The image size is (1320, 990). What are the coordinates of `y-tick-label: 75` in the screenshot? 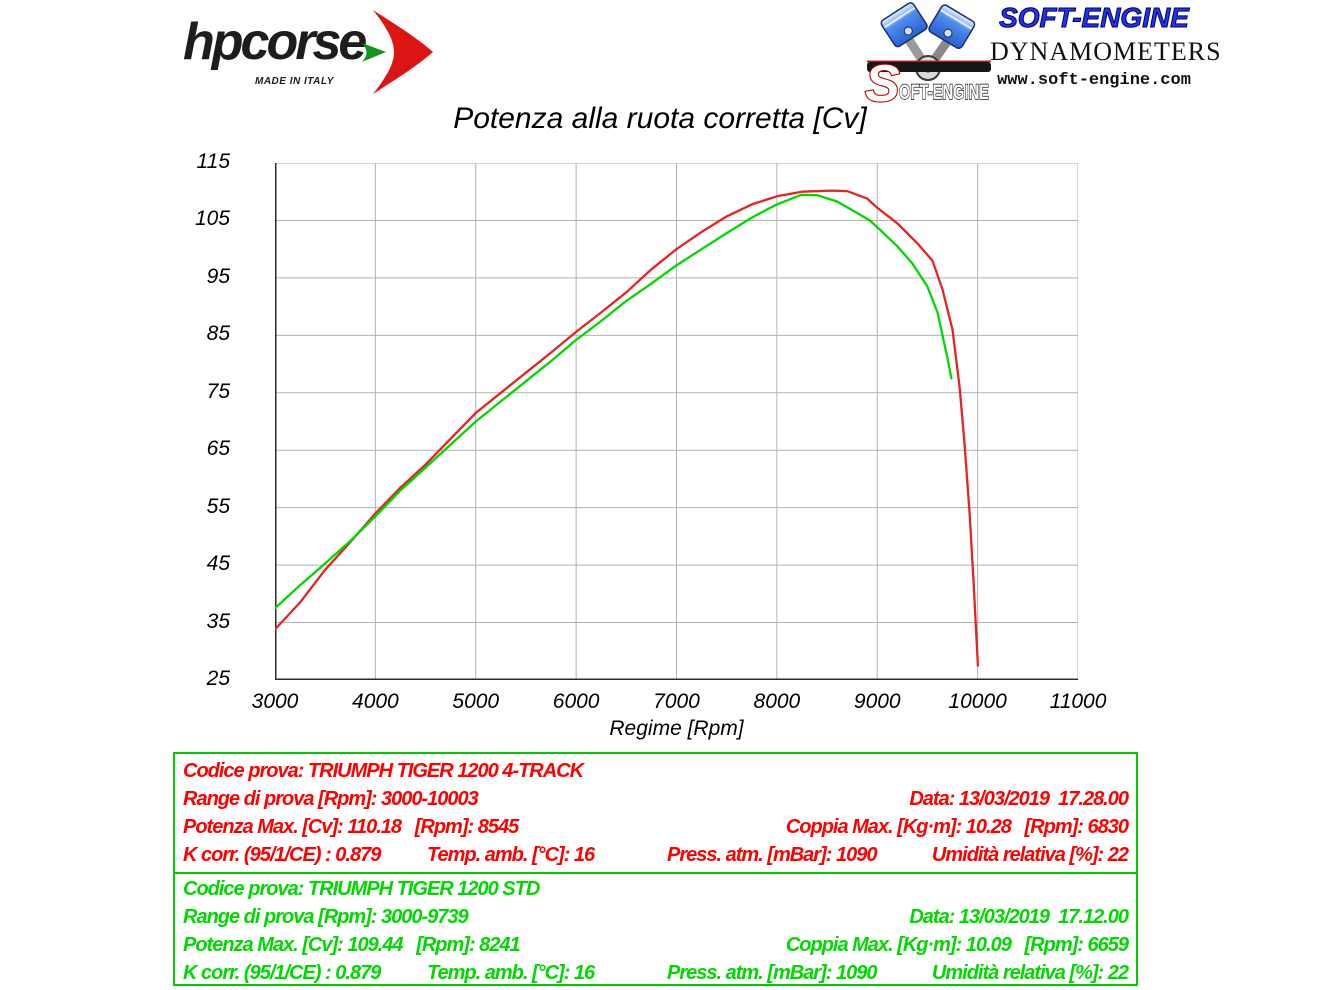 It's located at (218, 391).